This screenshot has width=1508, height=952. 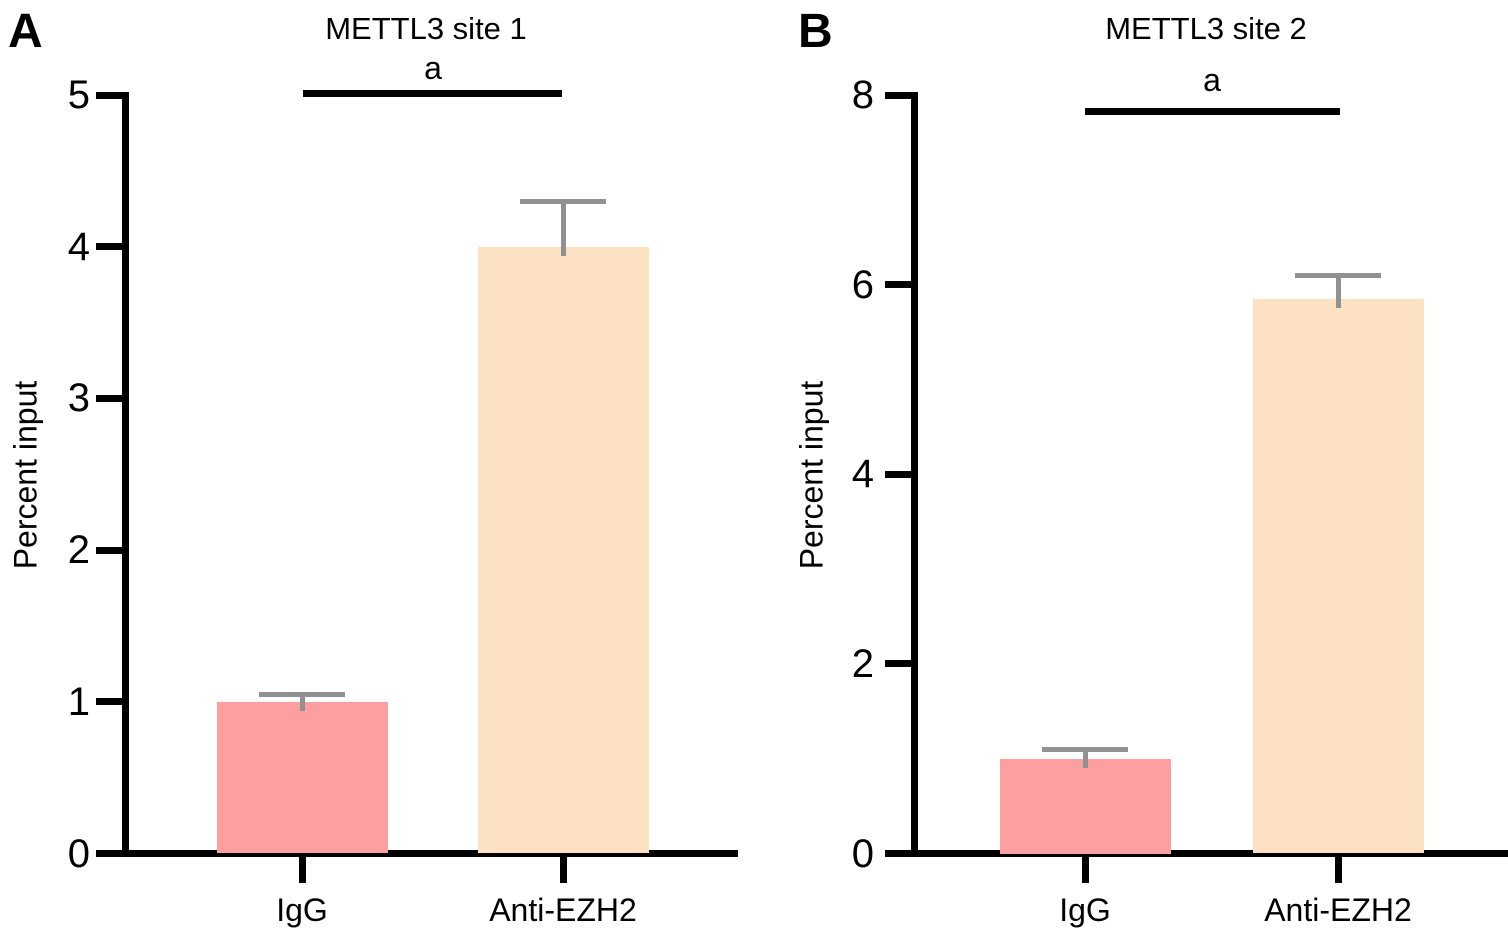 What do you see at coordinates (78, 701) in the screenshot?
I see `y-axis-tick-label: 1` at bounding box center [78, 701].